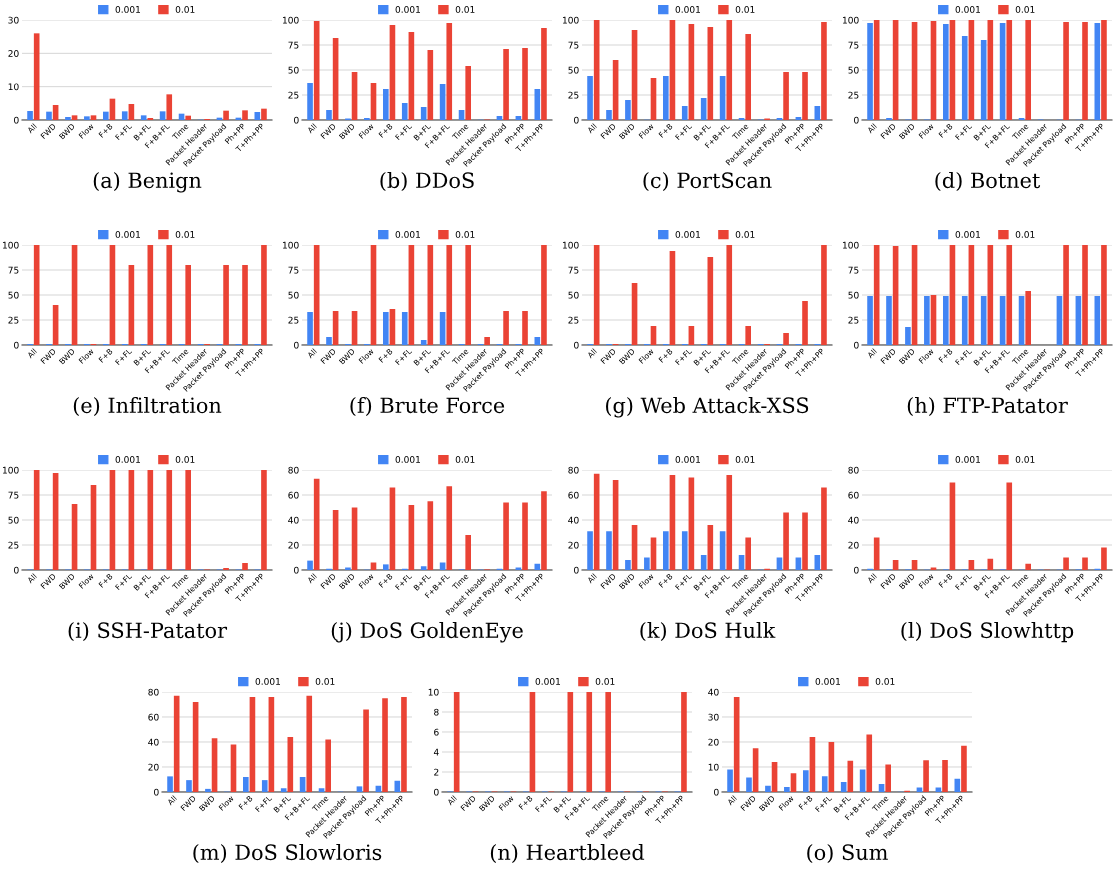 The height and width of the screenshot is (888, 1120). Describe the element at coordinates (708, 632) in the screenshot. I see `text: (k) DoS Hulk` at that location.